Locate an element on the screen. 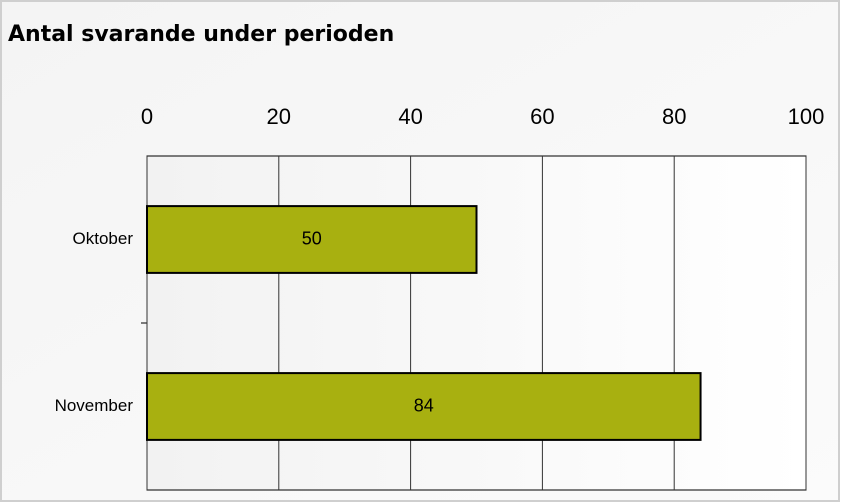 Image resolution: width=842 pixels, height=503 pixels. value-label: 84 is located at coordinates (424, 405).